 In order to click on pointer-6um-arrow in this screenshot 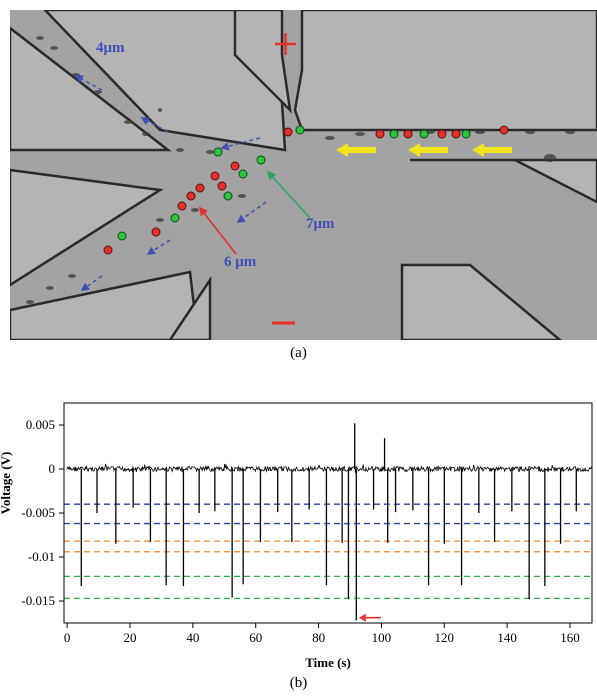, I will do `click(217, 230)`.